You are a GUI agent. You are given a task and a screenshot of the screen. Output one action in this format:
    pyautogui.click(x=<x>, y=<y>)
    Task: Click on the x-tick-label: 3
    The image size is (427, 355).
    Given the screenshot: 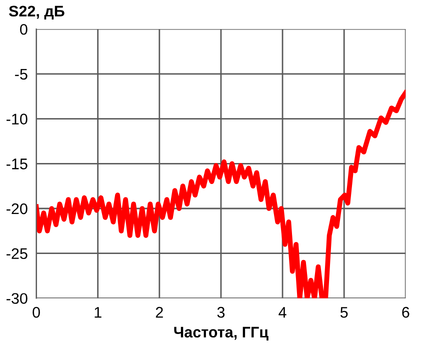 What is the action you would take?
    pyautogui.click(x=221, y=312)
    